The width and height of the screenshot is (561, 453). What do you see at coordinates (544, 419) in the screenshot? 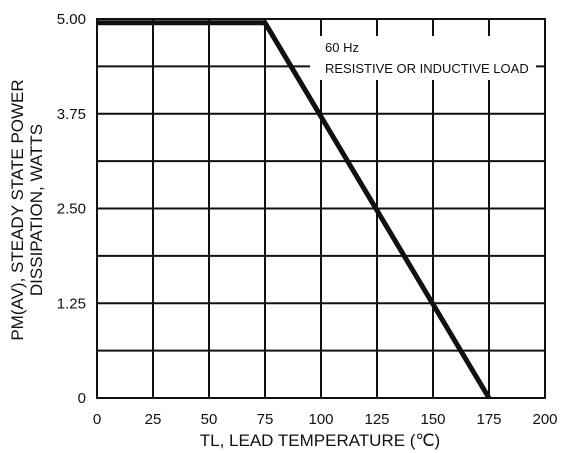
I see `x-tick-label: 200` at bounding box center [544, 419].